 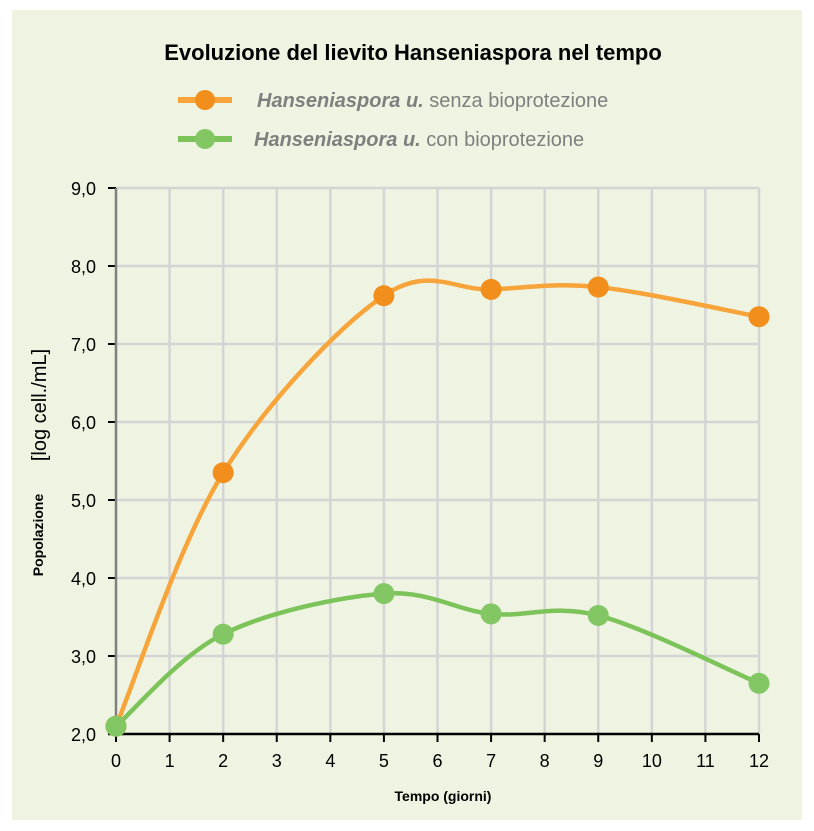 What do you see at coordinates (40, 405) in the screenshot?
I see `y-axis-unit-label: [log cell./mL]` at bounding box center [40, 405].